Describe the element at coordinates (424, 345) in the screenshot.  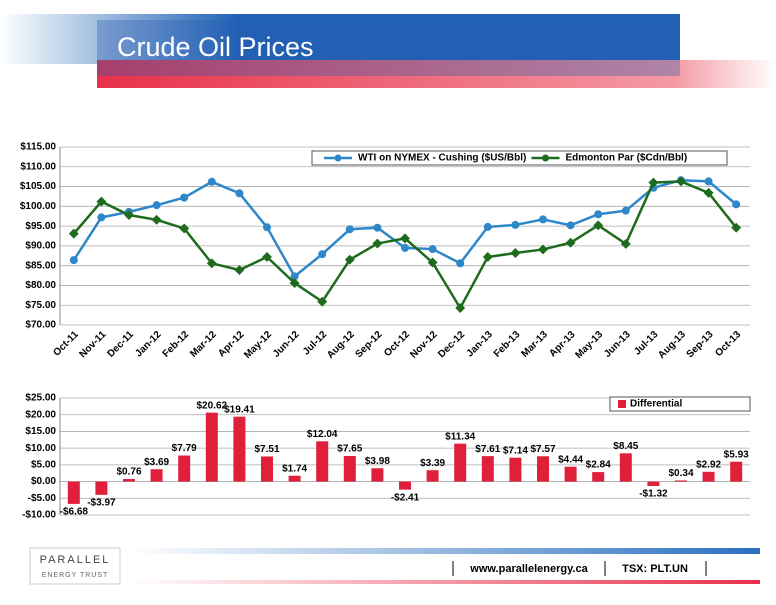
I see `x-tick-label: Nov-12` at that location.